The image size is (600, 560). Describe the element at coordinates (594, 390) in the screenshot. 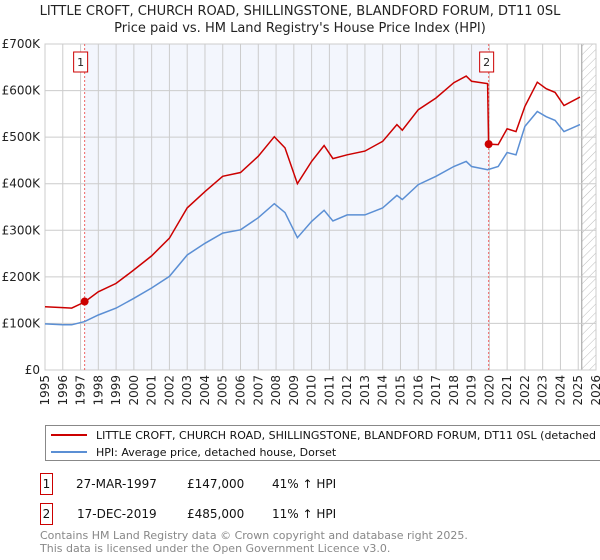

I see `x-tick-label: 2026` at that location.